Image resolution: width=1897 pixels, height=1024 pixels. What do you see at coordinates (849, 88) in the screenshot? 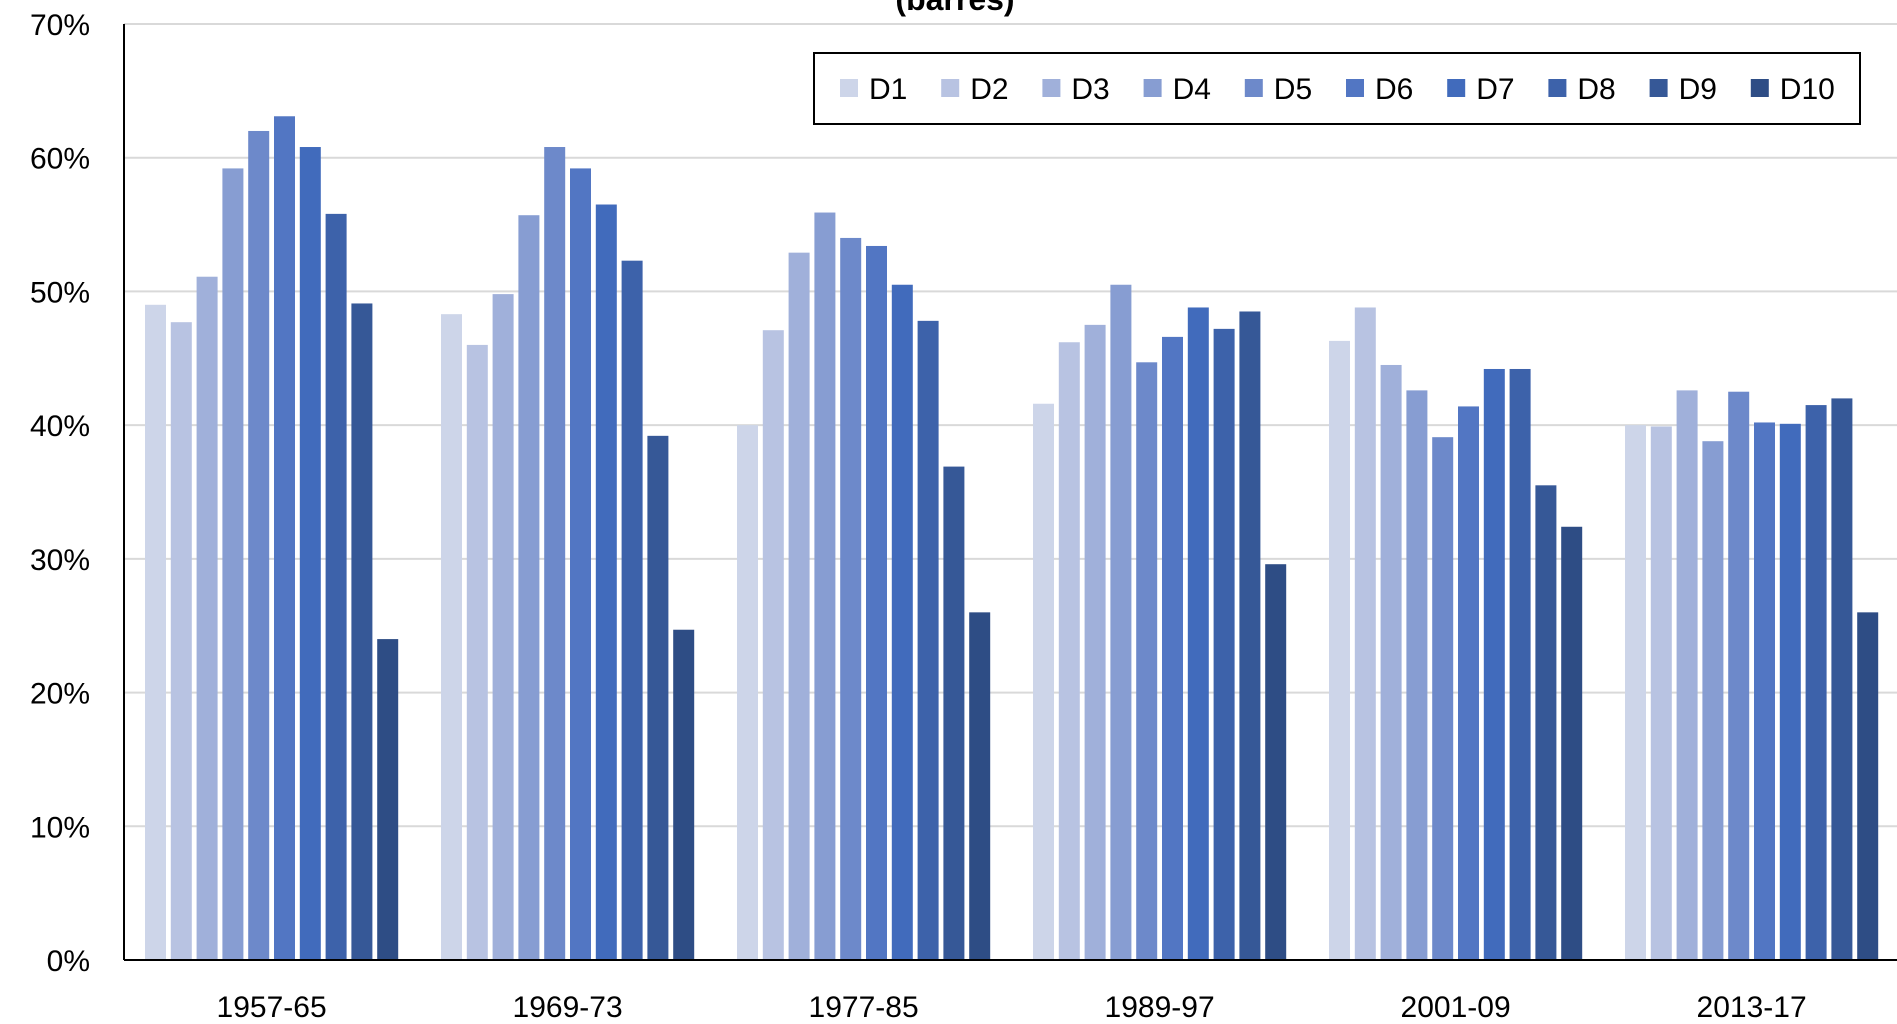
I see `legend-swatch-d1` at bounding box center [849, 88].